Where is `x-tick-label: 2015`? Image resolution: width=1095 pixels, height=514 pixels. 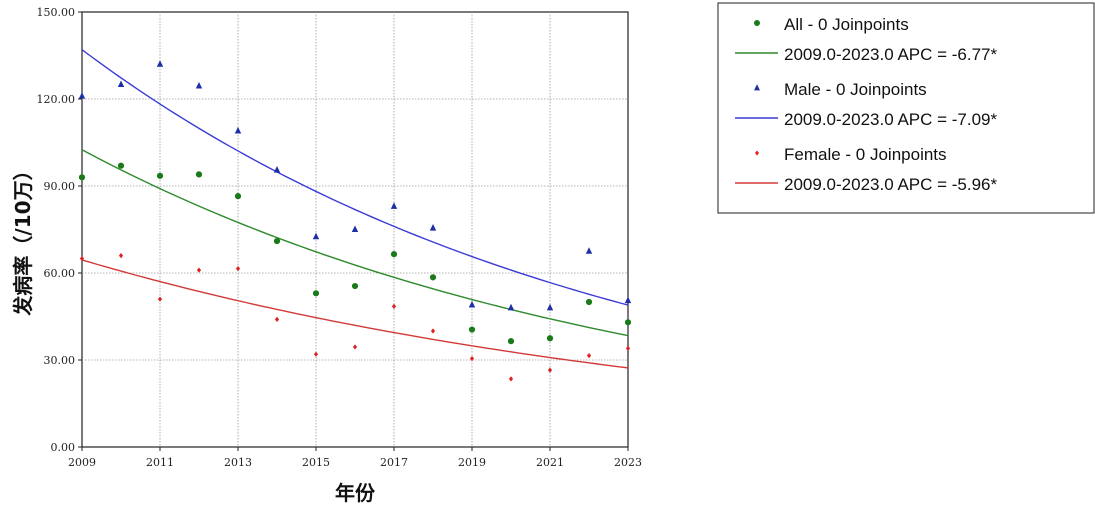
x-tick-label: 2015 is located at coordinates (316, 462).